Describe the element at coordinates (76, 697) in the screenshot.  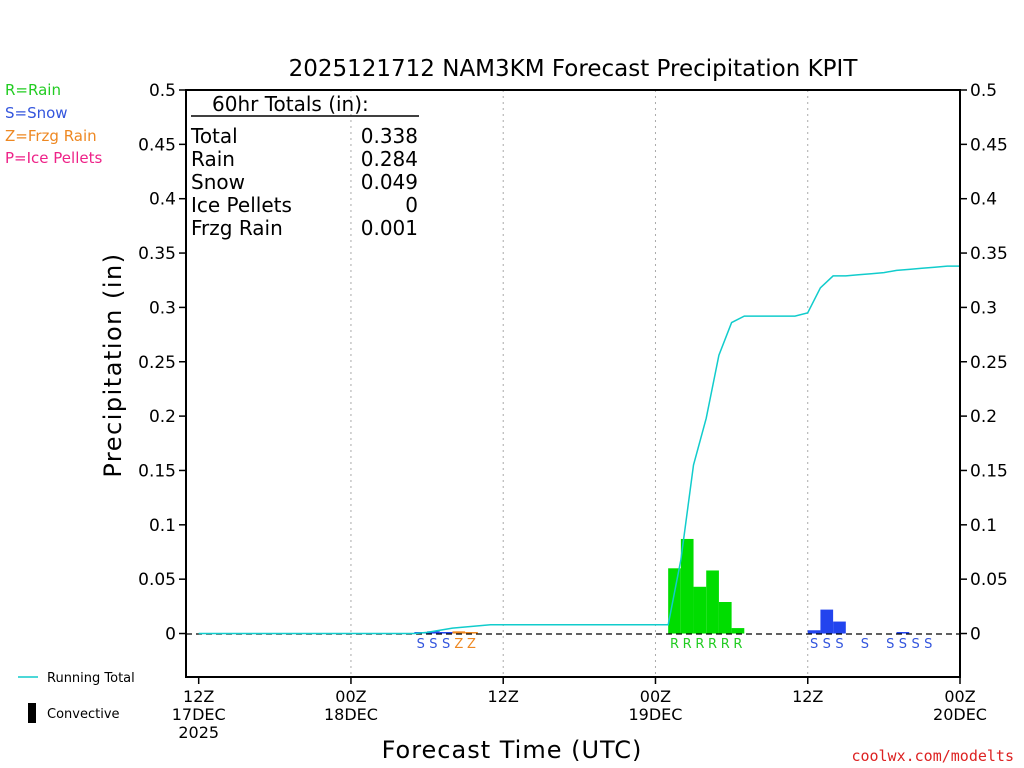
I see `series-legend: Running Total Convective` at that location.